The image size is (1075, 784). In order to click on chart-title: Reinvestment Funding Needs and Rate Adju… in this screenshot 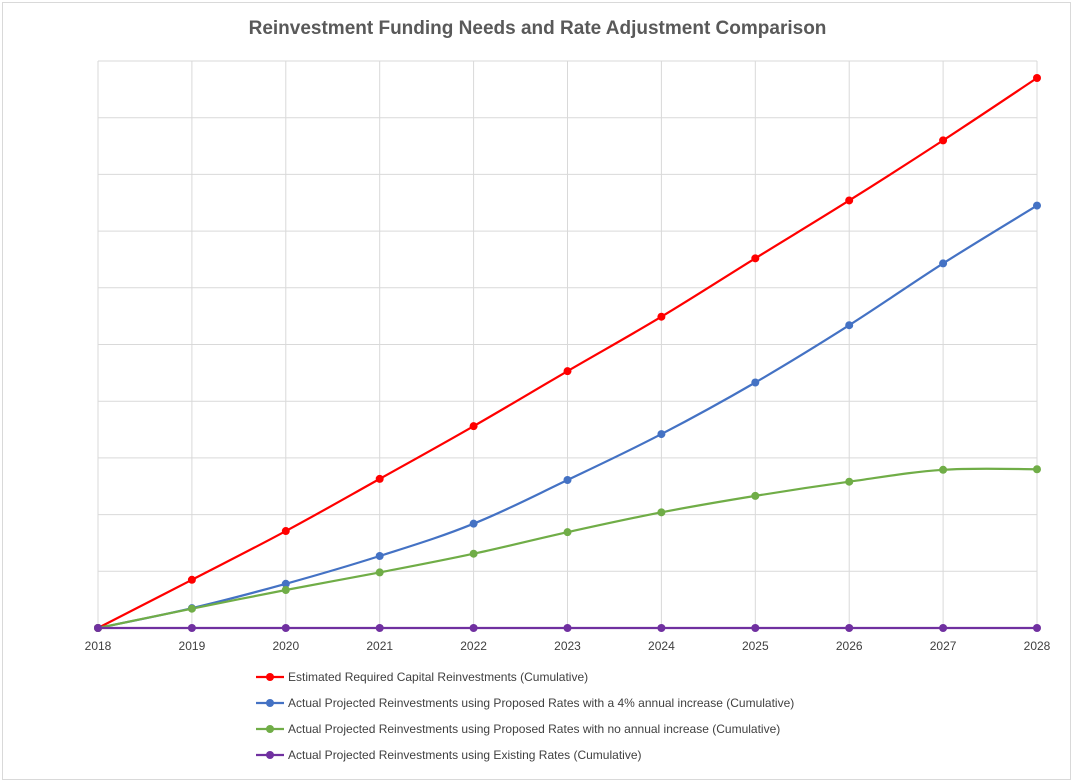, I will do `click(537, 28)`.